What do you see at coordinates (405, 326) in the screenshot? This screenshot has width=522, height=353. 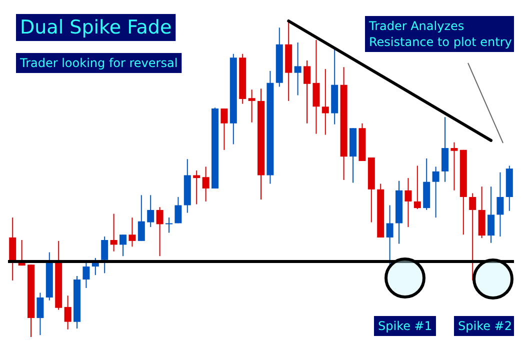 I see `annotation: Spike #1` at bounding box center [405, 326].